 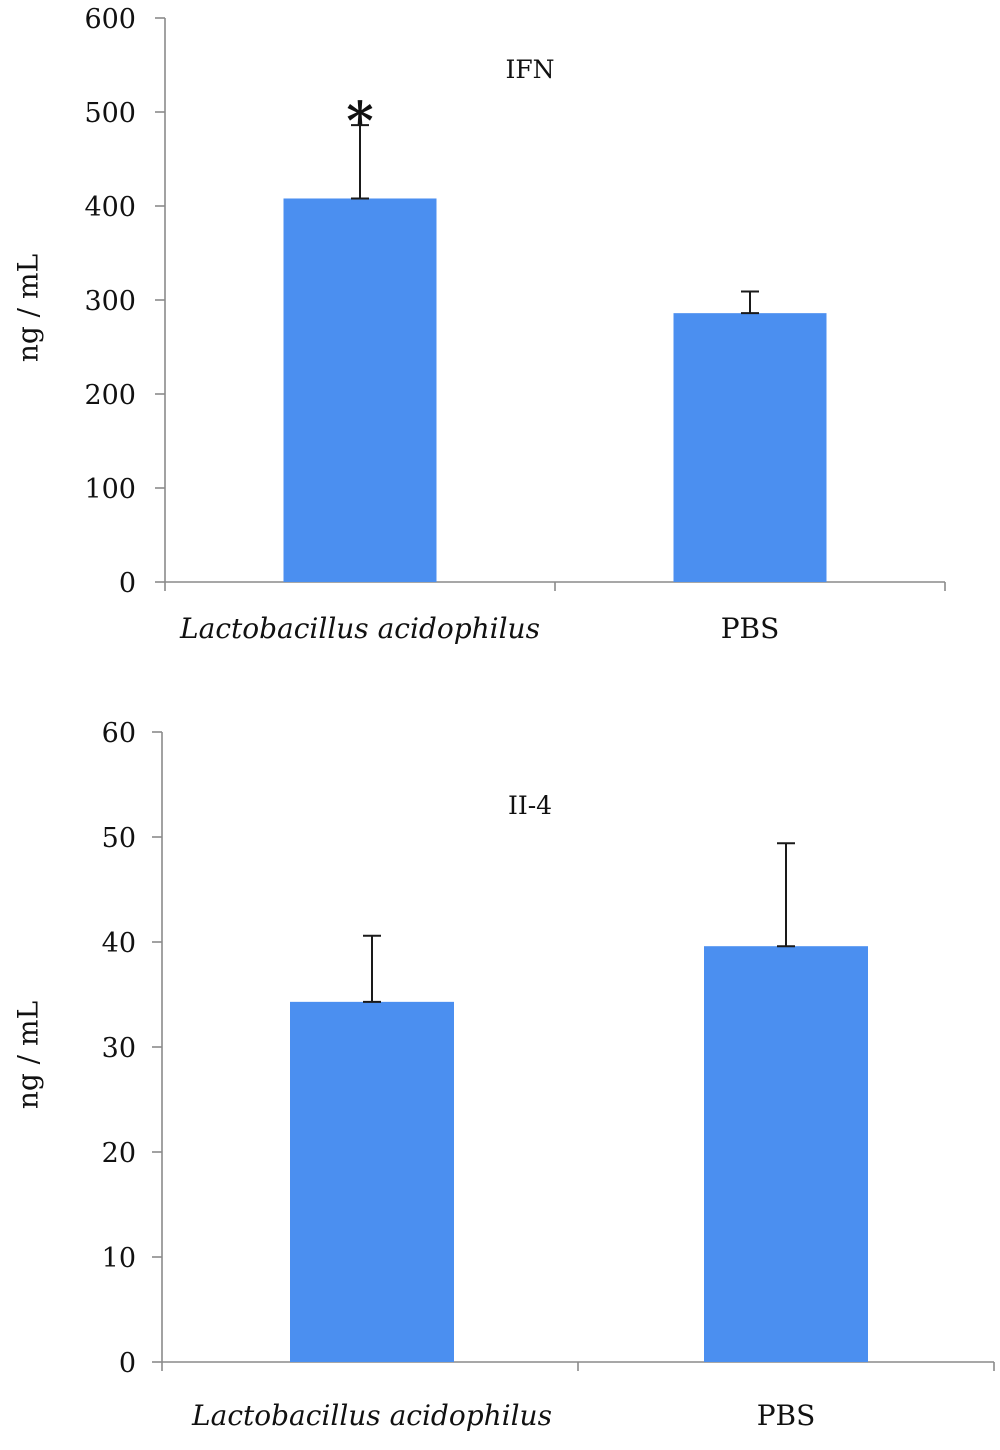 What do you see at coordinates (119, 943) in the screenshot?
I see `y-tick-label: 40` at bounding box center [119, 943].